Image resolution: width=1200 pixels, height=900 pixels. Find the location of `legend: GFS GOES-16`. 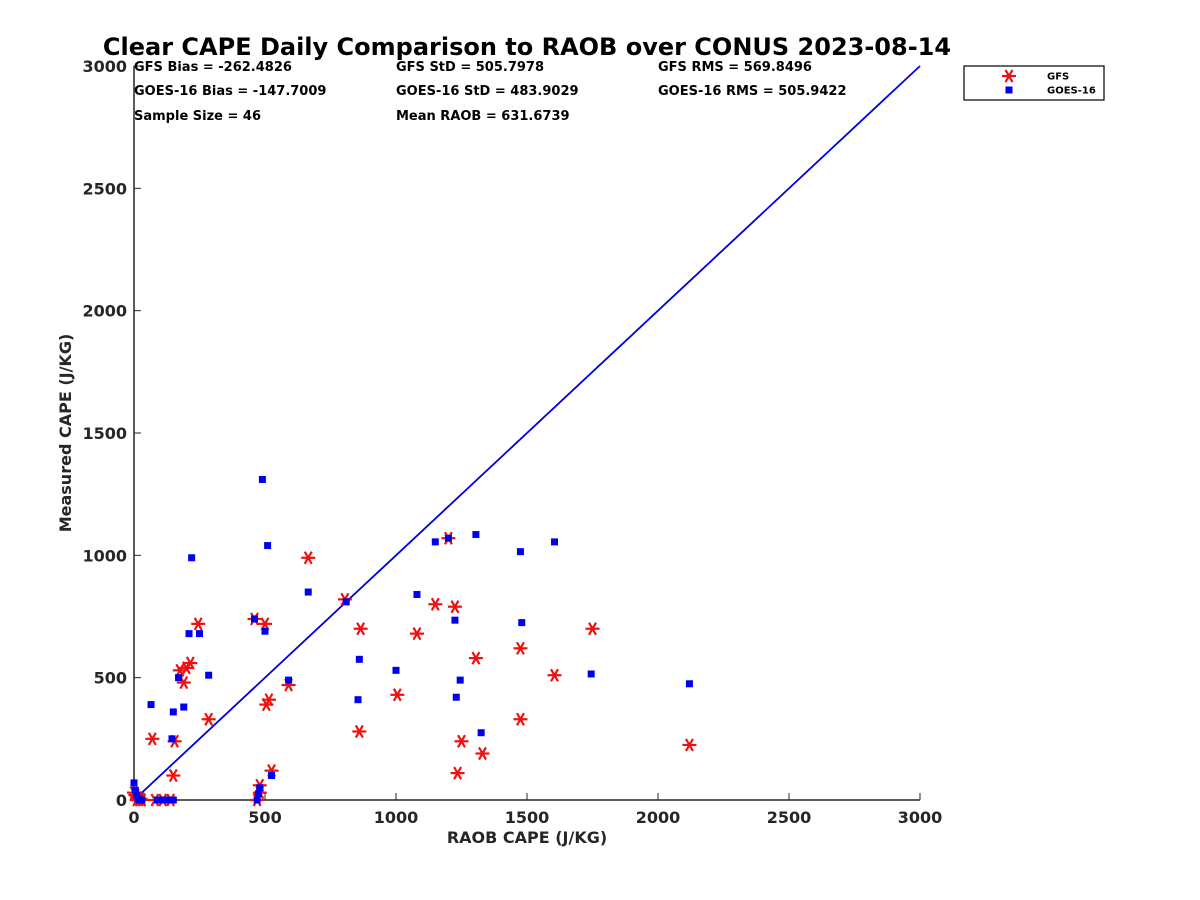

legend: GFS GOES-16 is located at coordinates (1034, 83).